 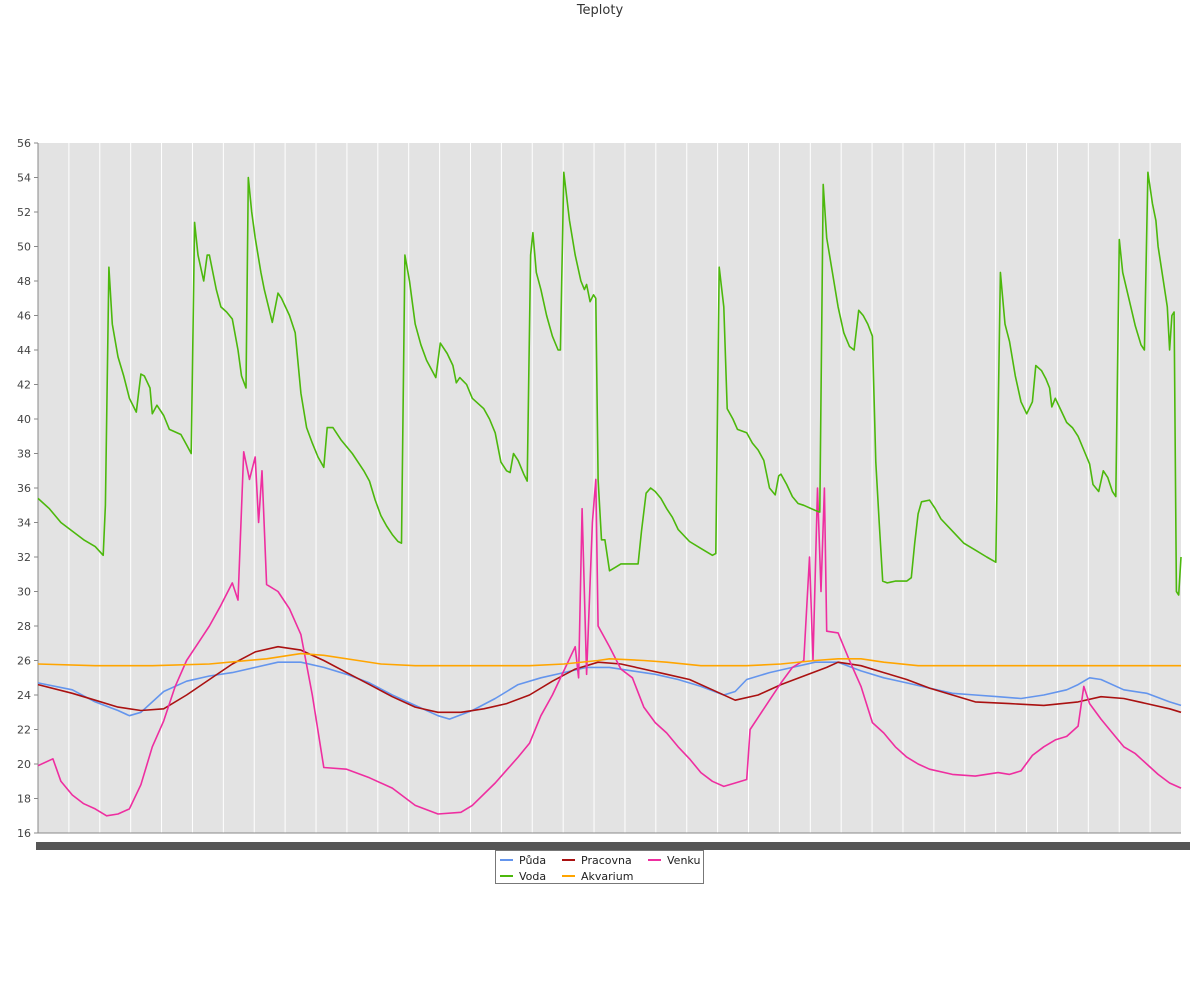 What do you see at coordinates (613, 846) in the screenshot?
I see `x-tick-label-band` at bounding box center [613, 846].